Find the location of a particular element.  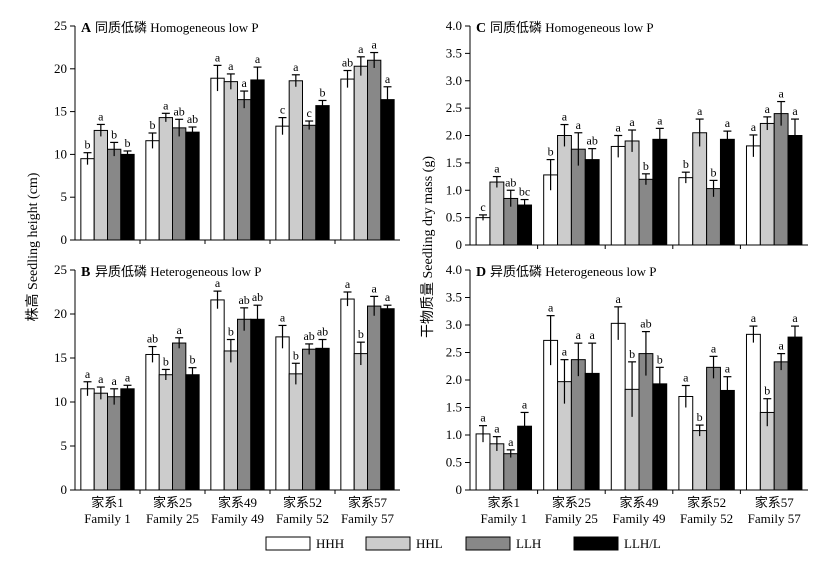

y-tick-label: 2.5 is located at coordinates (454, 107).